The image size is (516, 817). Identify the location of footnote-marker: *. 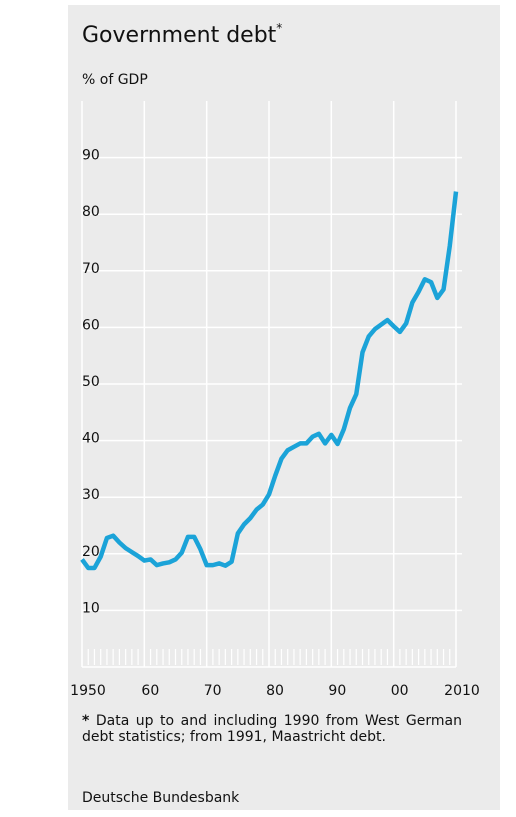
(86, 721).